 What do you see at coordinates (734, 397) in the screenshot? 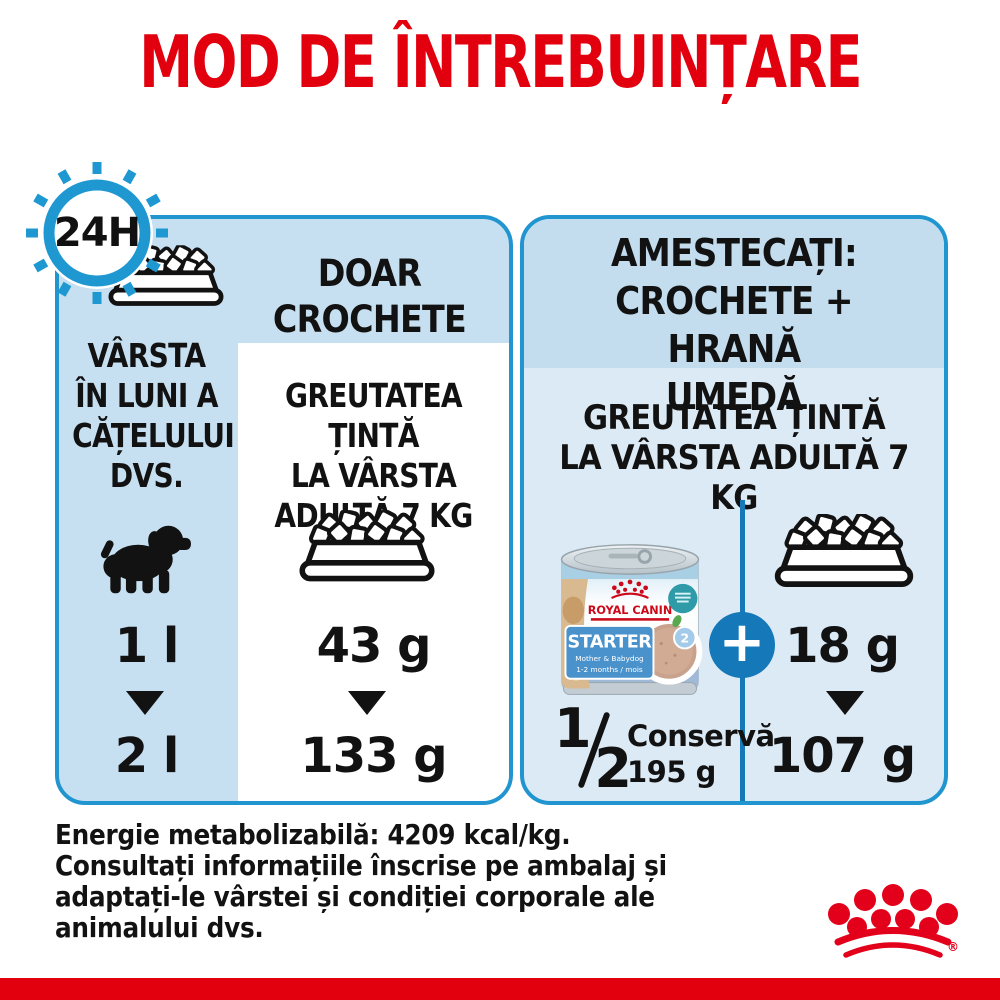
I see `mix-title-line: UMEDĂ` at bounding box center [734, 397].